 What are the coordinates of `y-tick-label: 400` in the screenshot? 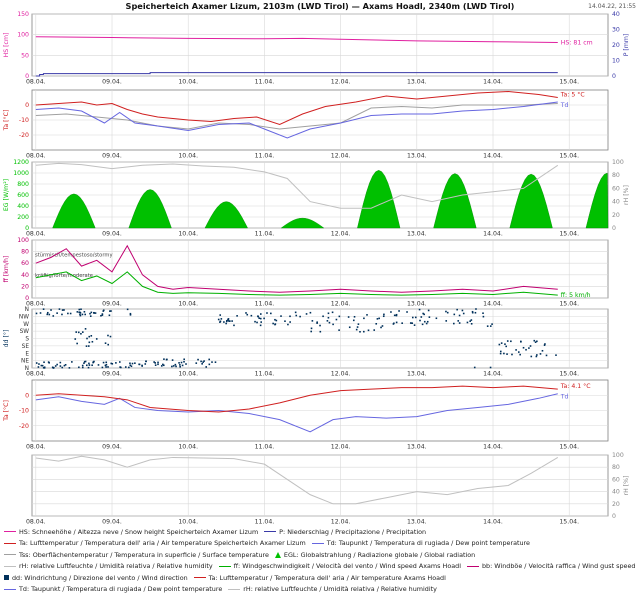 It's located at (23, 206).